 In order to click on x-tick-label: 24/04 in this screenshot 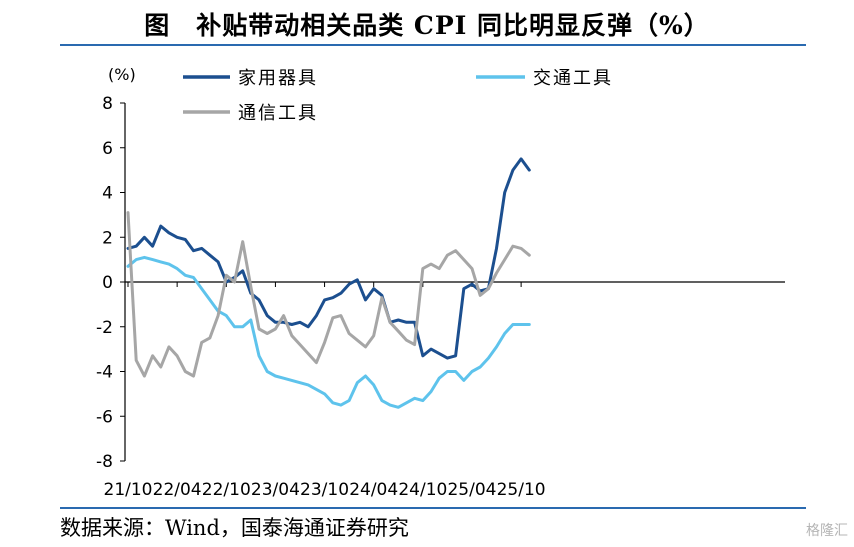, I will do `click(373, 490)`.